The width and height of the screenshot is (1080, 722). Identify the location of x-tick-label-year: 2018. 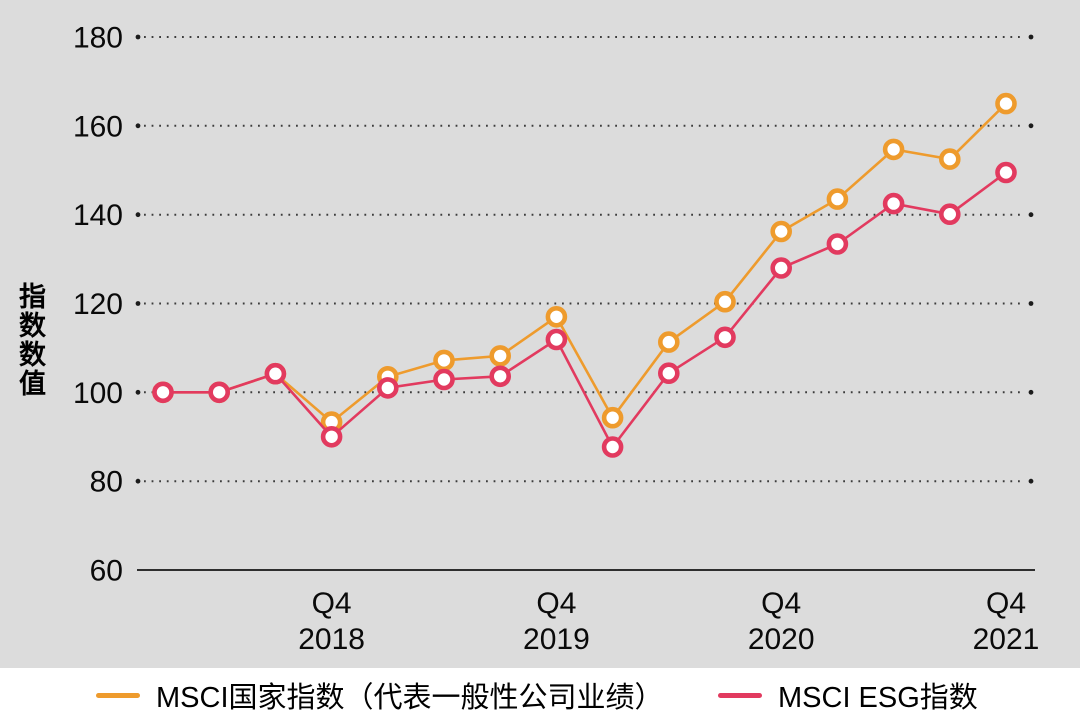
(331, 639).